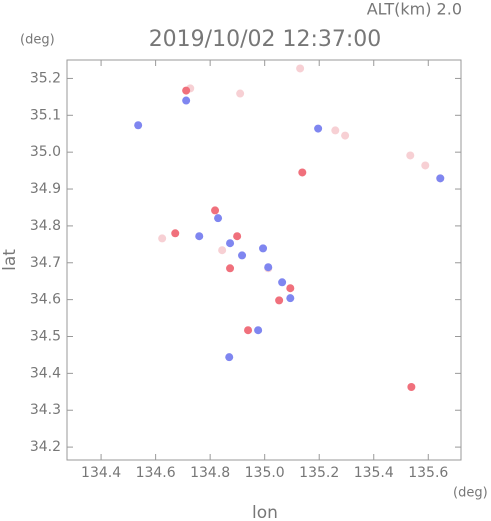  I want to click on x-tick-label: 134.4, so click(101, 473).